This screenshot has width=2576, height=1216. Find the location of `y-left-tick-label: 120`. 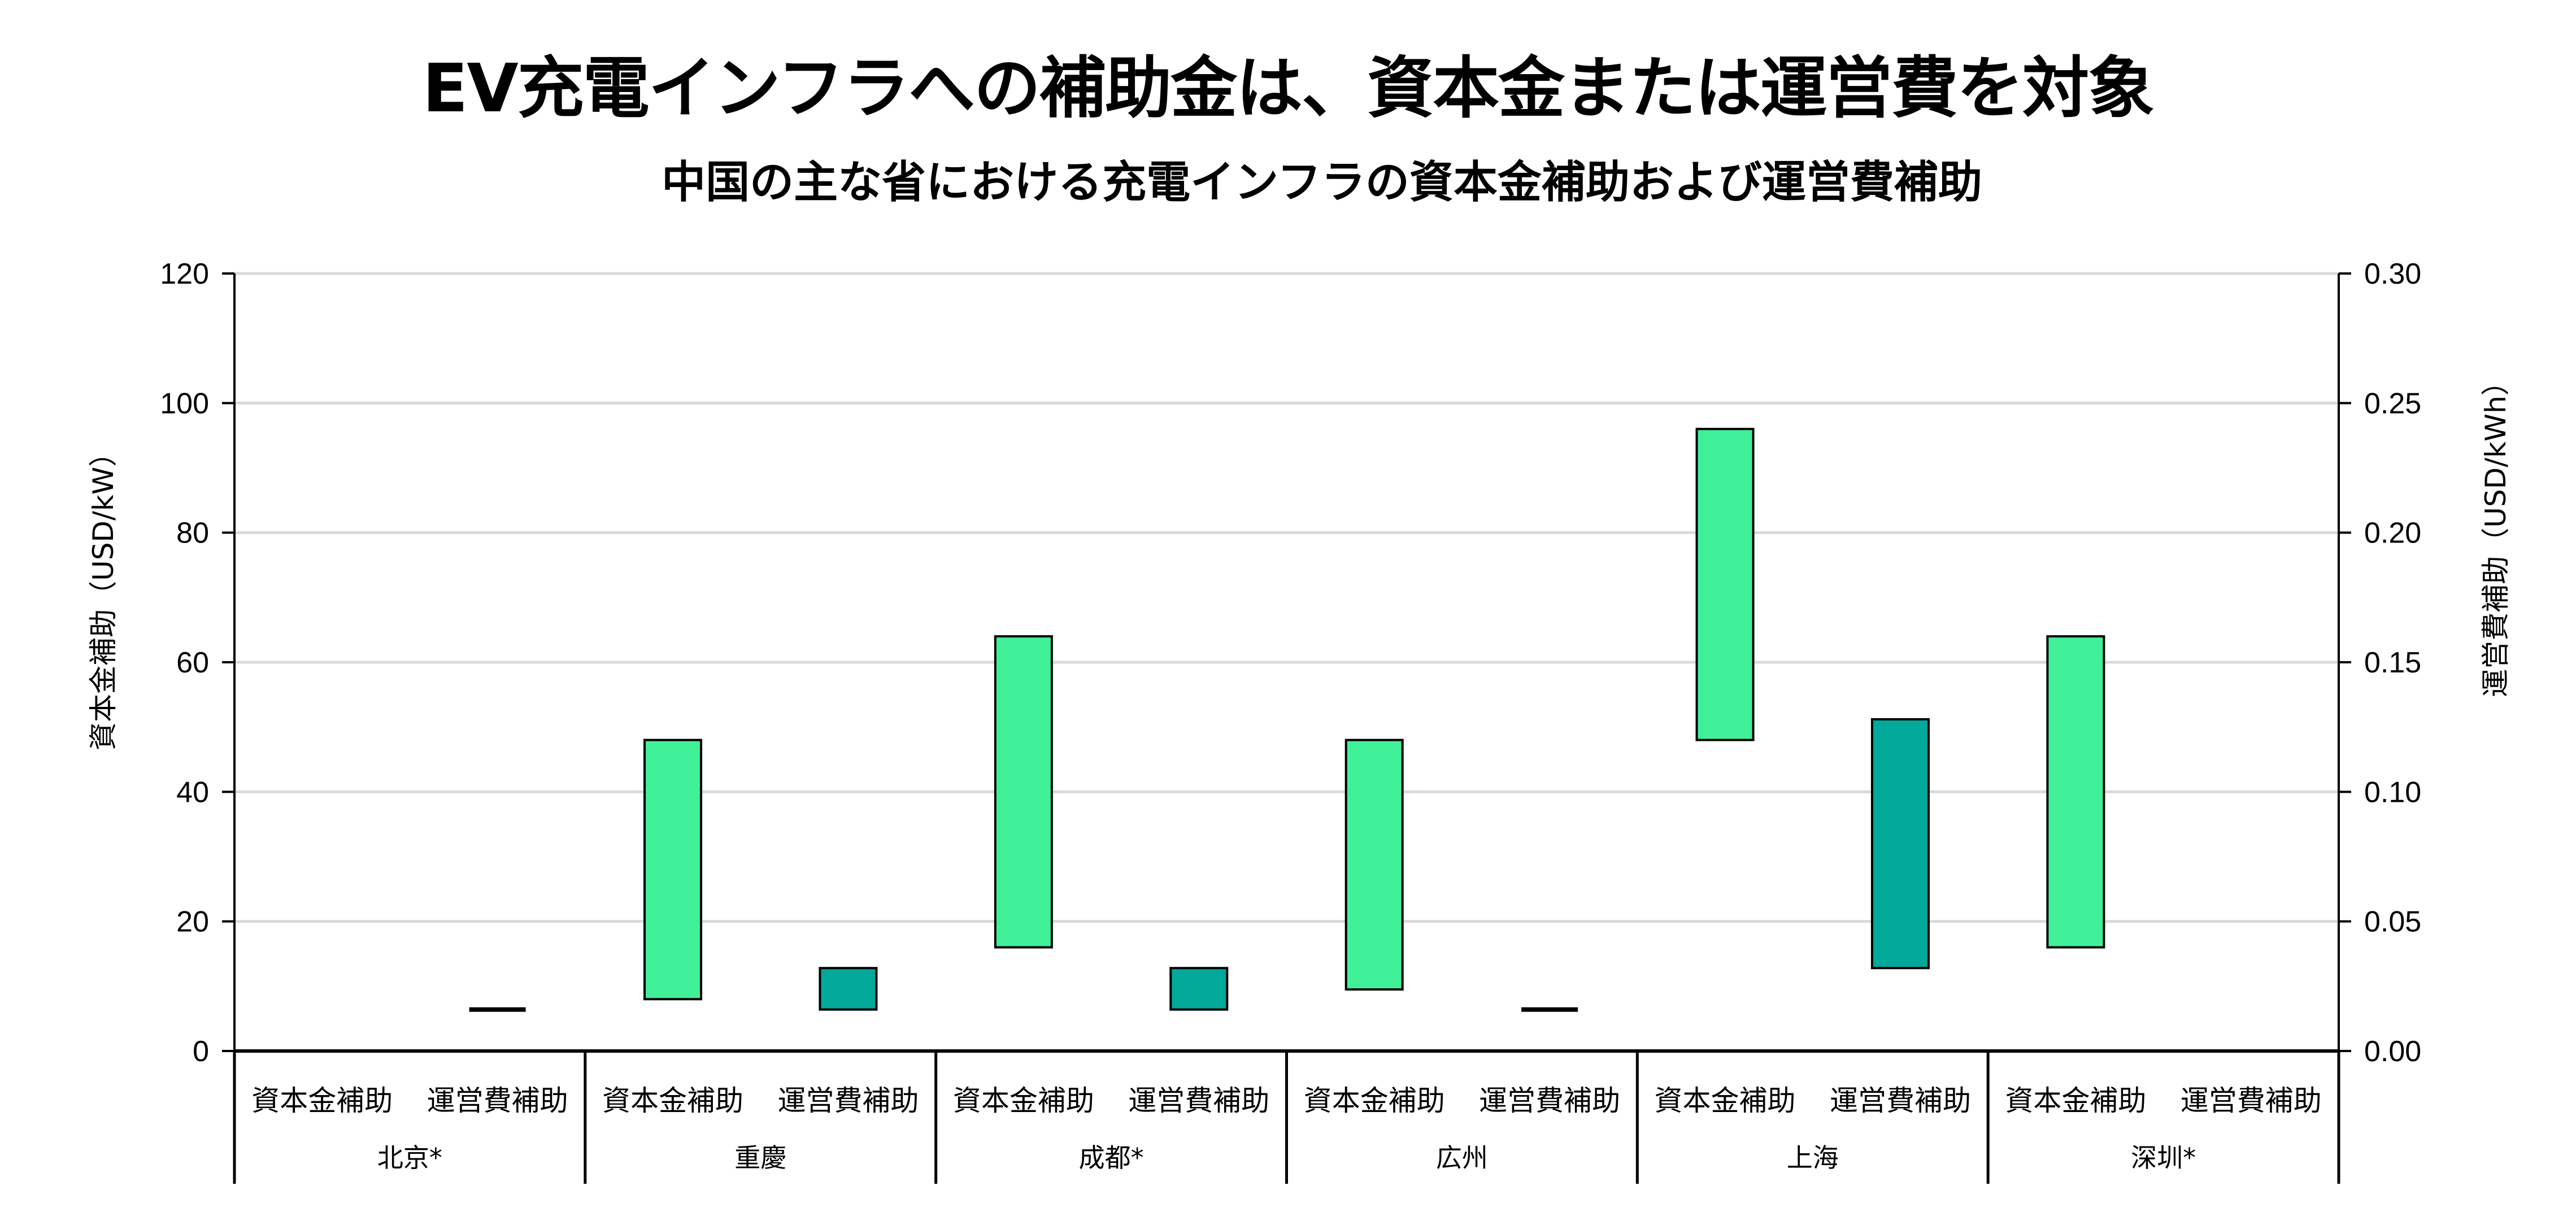

y-left-tick-label: 120 is located at coordinates (184, 274).